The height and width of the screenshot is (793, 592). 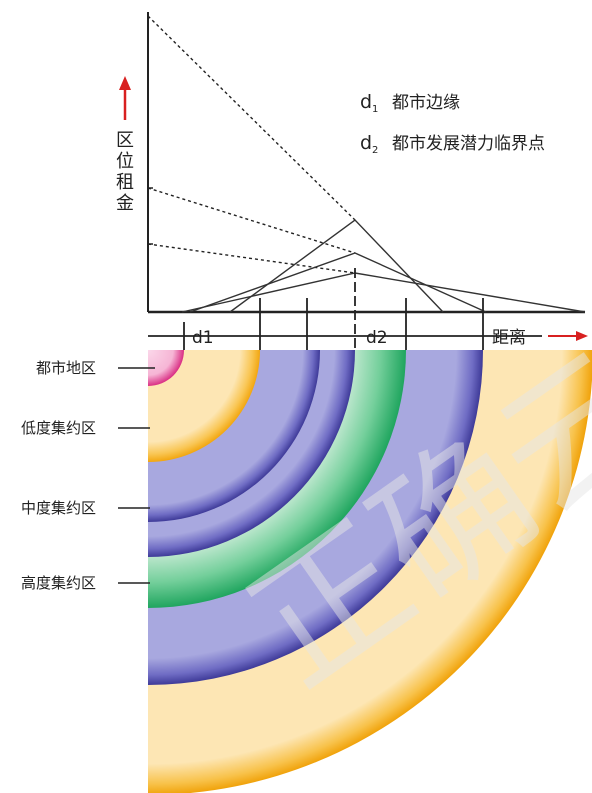 I want to click on y-axis-ticks, so click(x=150, y=216).